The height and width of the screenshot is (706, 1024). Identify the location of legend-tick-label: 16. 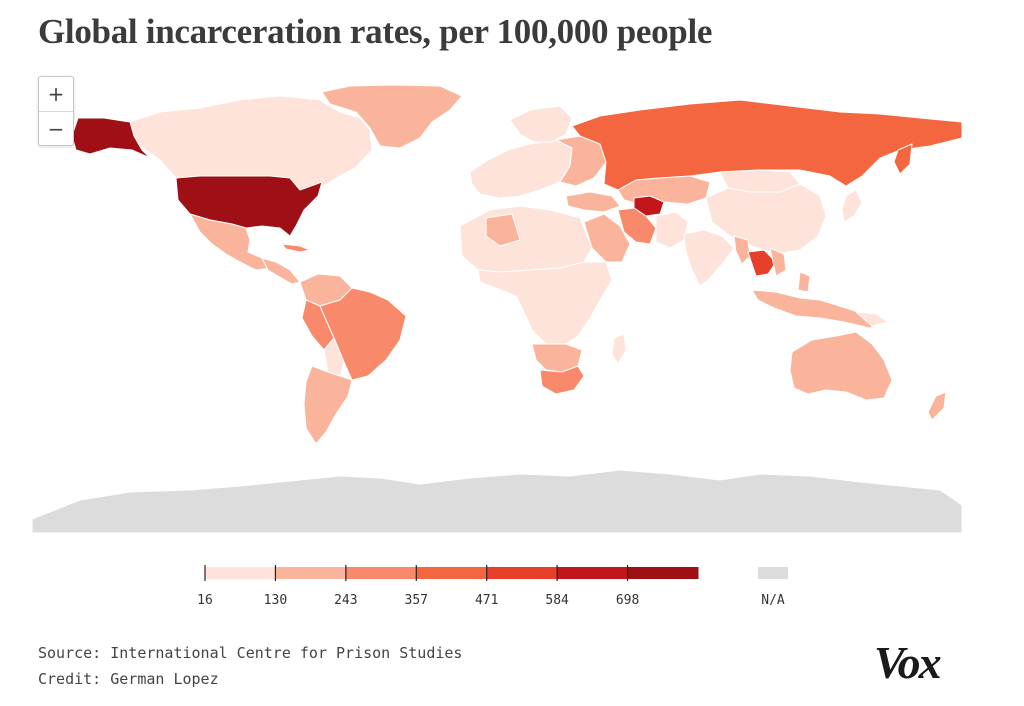
(205, 600).